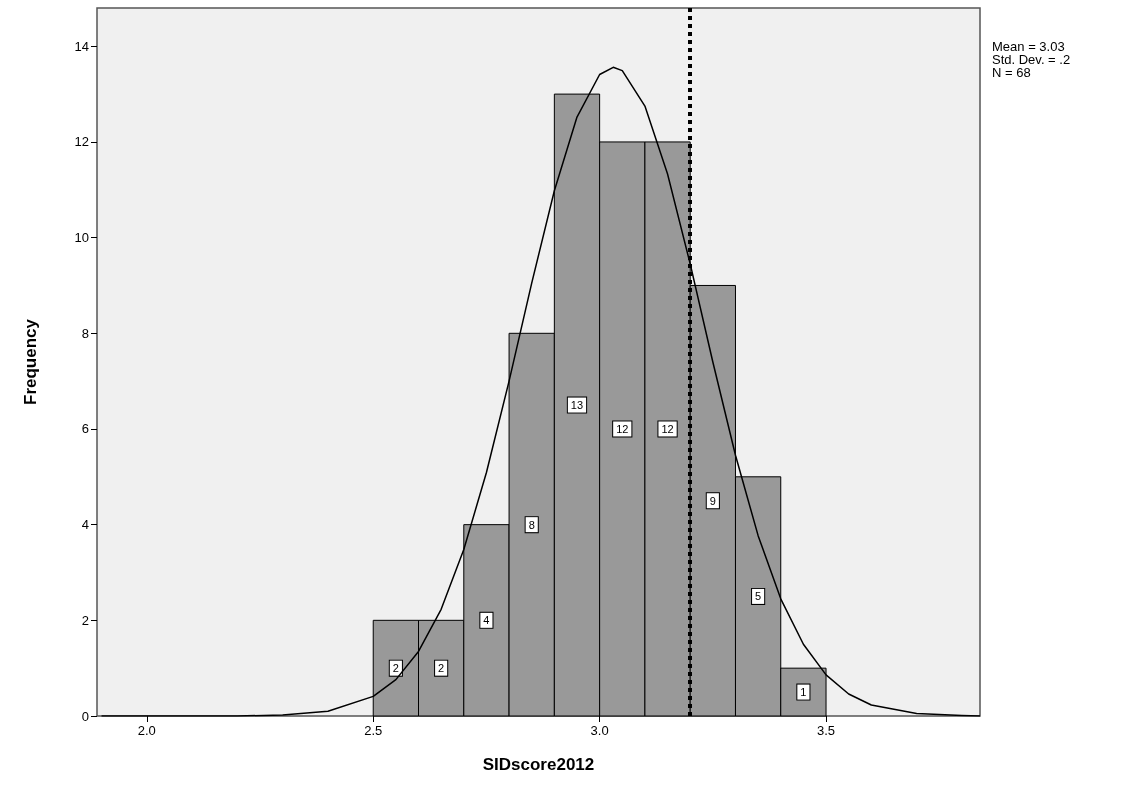 This screenshot has width=1141, height=793. I want to click on y-tick-label: 0, so click(85, 716).